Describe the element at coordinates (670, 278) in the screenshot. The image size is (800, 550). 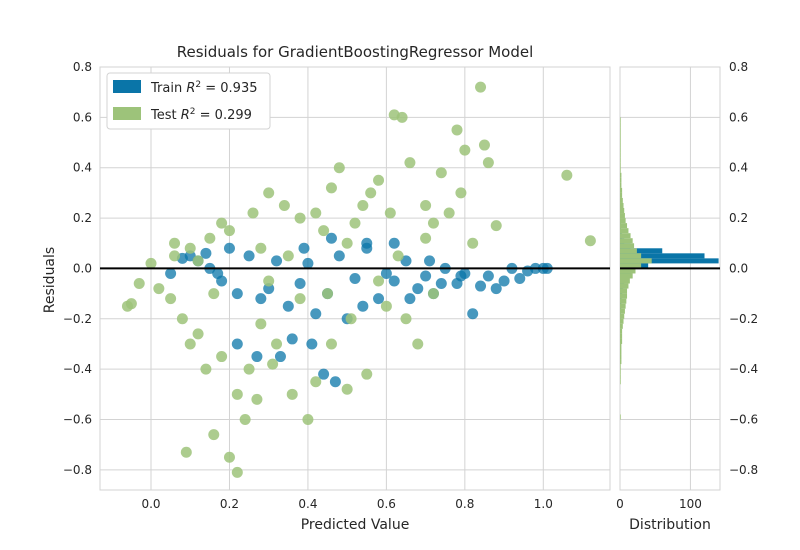
I see `histogram-plot-area` at that location.